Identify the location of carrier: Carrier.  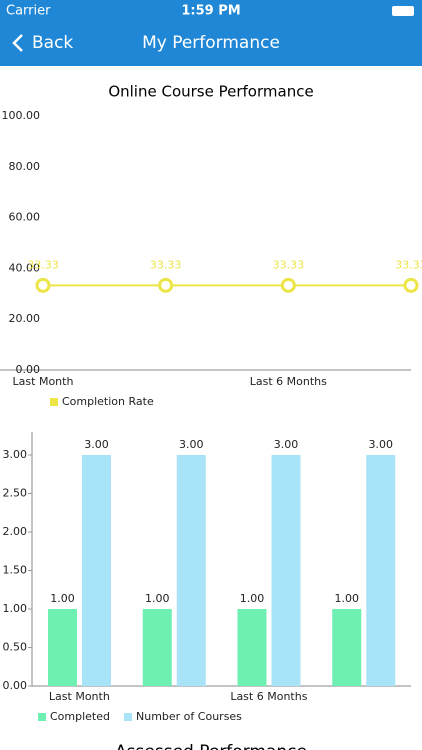
(28, 11).